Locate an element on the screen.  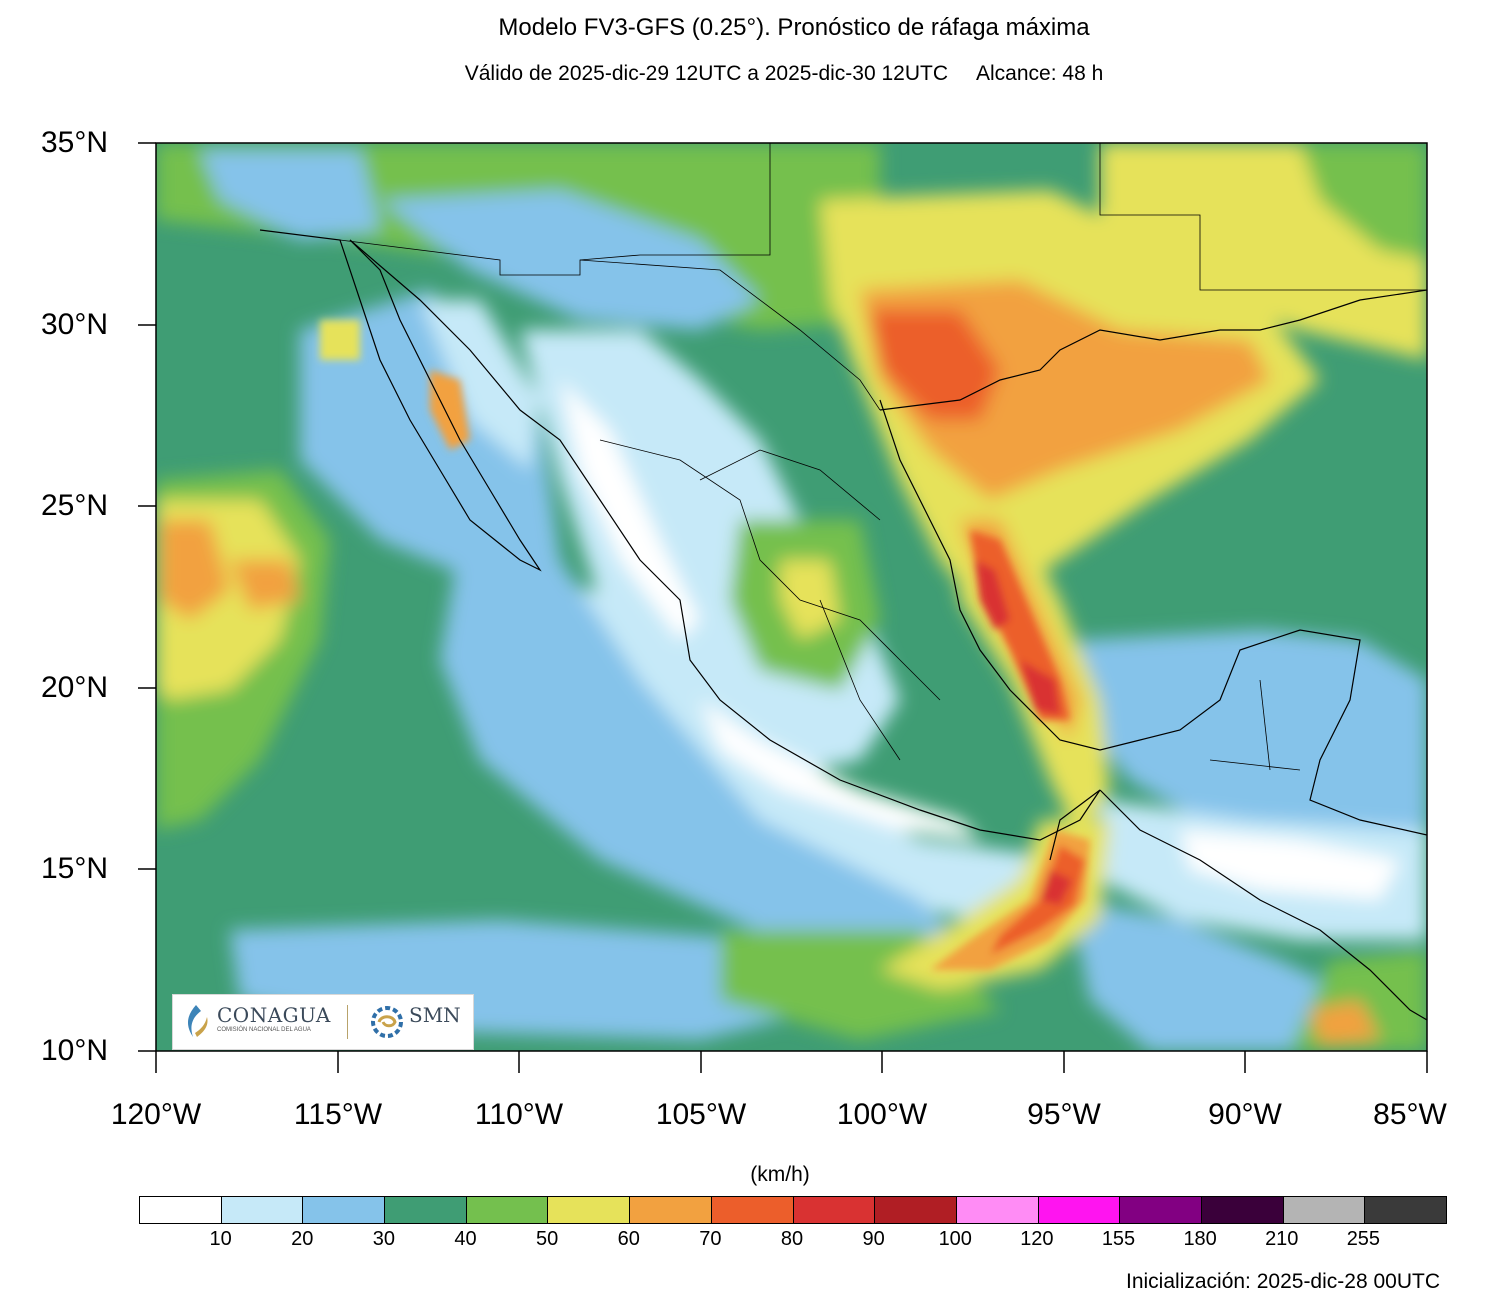
lon-label-90: 90°W is located at coordinates (1245, 1114).